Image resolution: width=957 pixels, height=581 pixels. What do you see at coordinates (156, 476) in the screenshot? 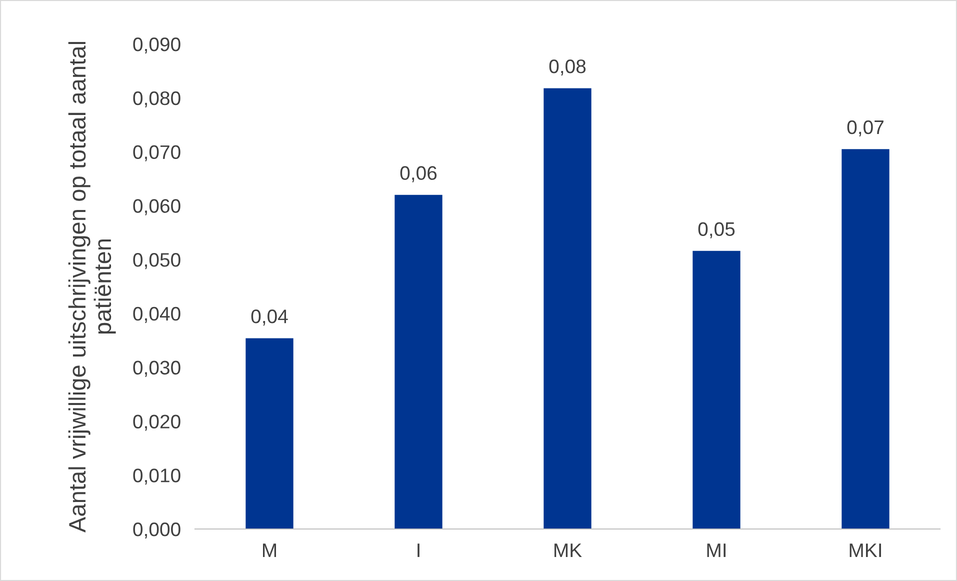
I see `y-tick-label: 0,010` at bounding box center [156, 476].